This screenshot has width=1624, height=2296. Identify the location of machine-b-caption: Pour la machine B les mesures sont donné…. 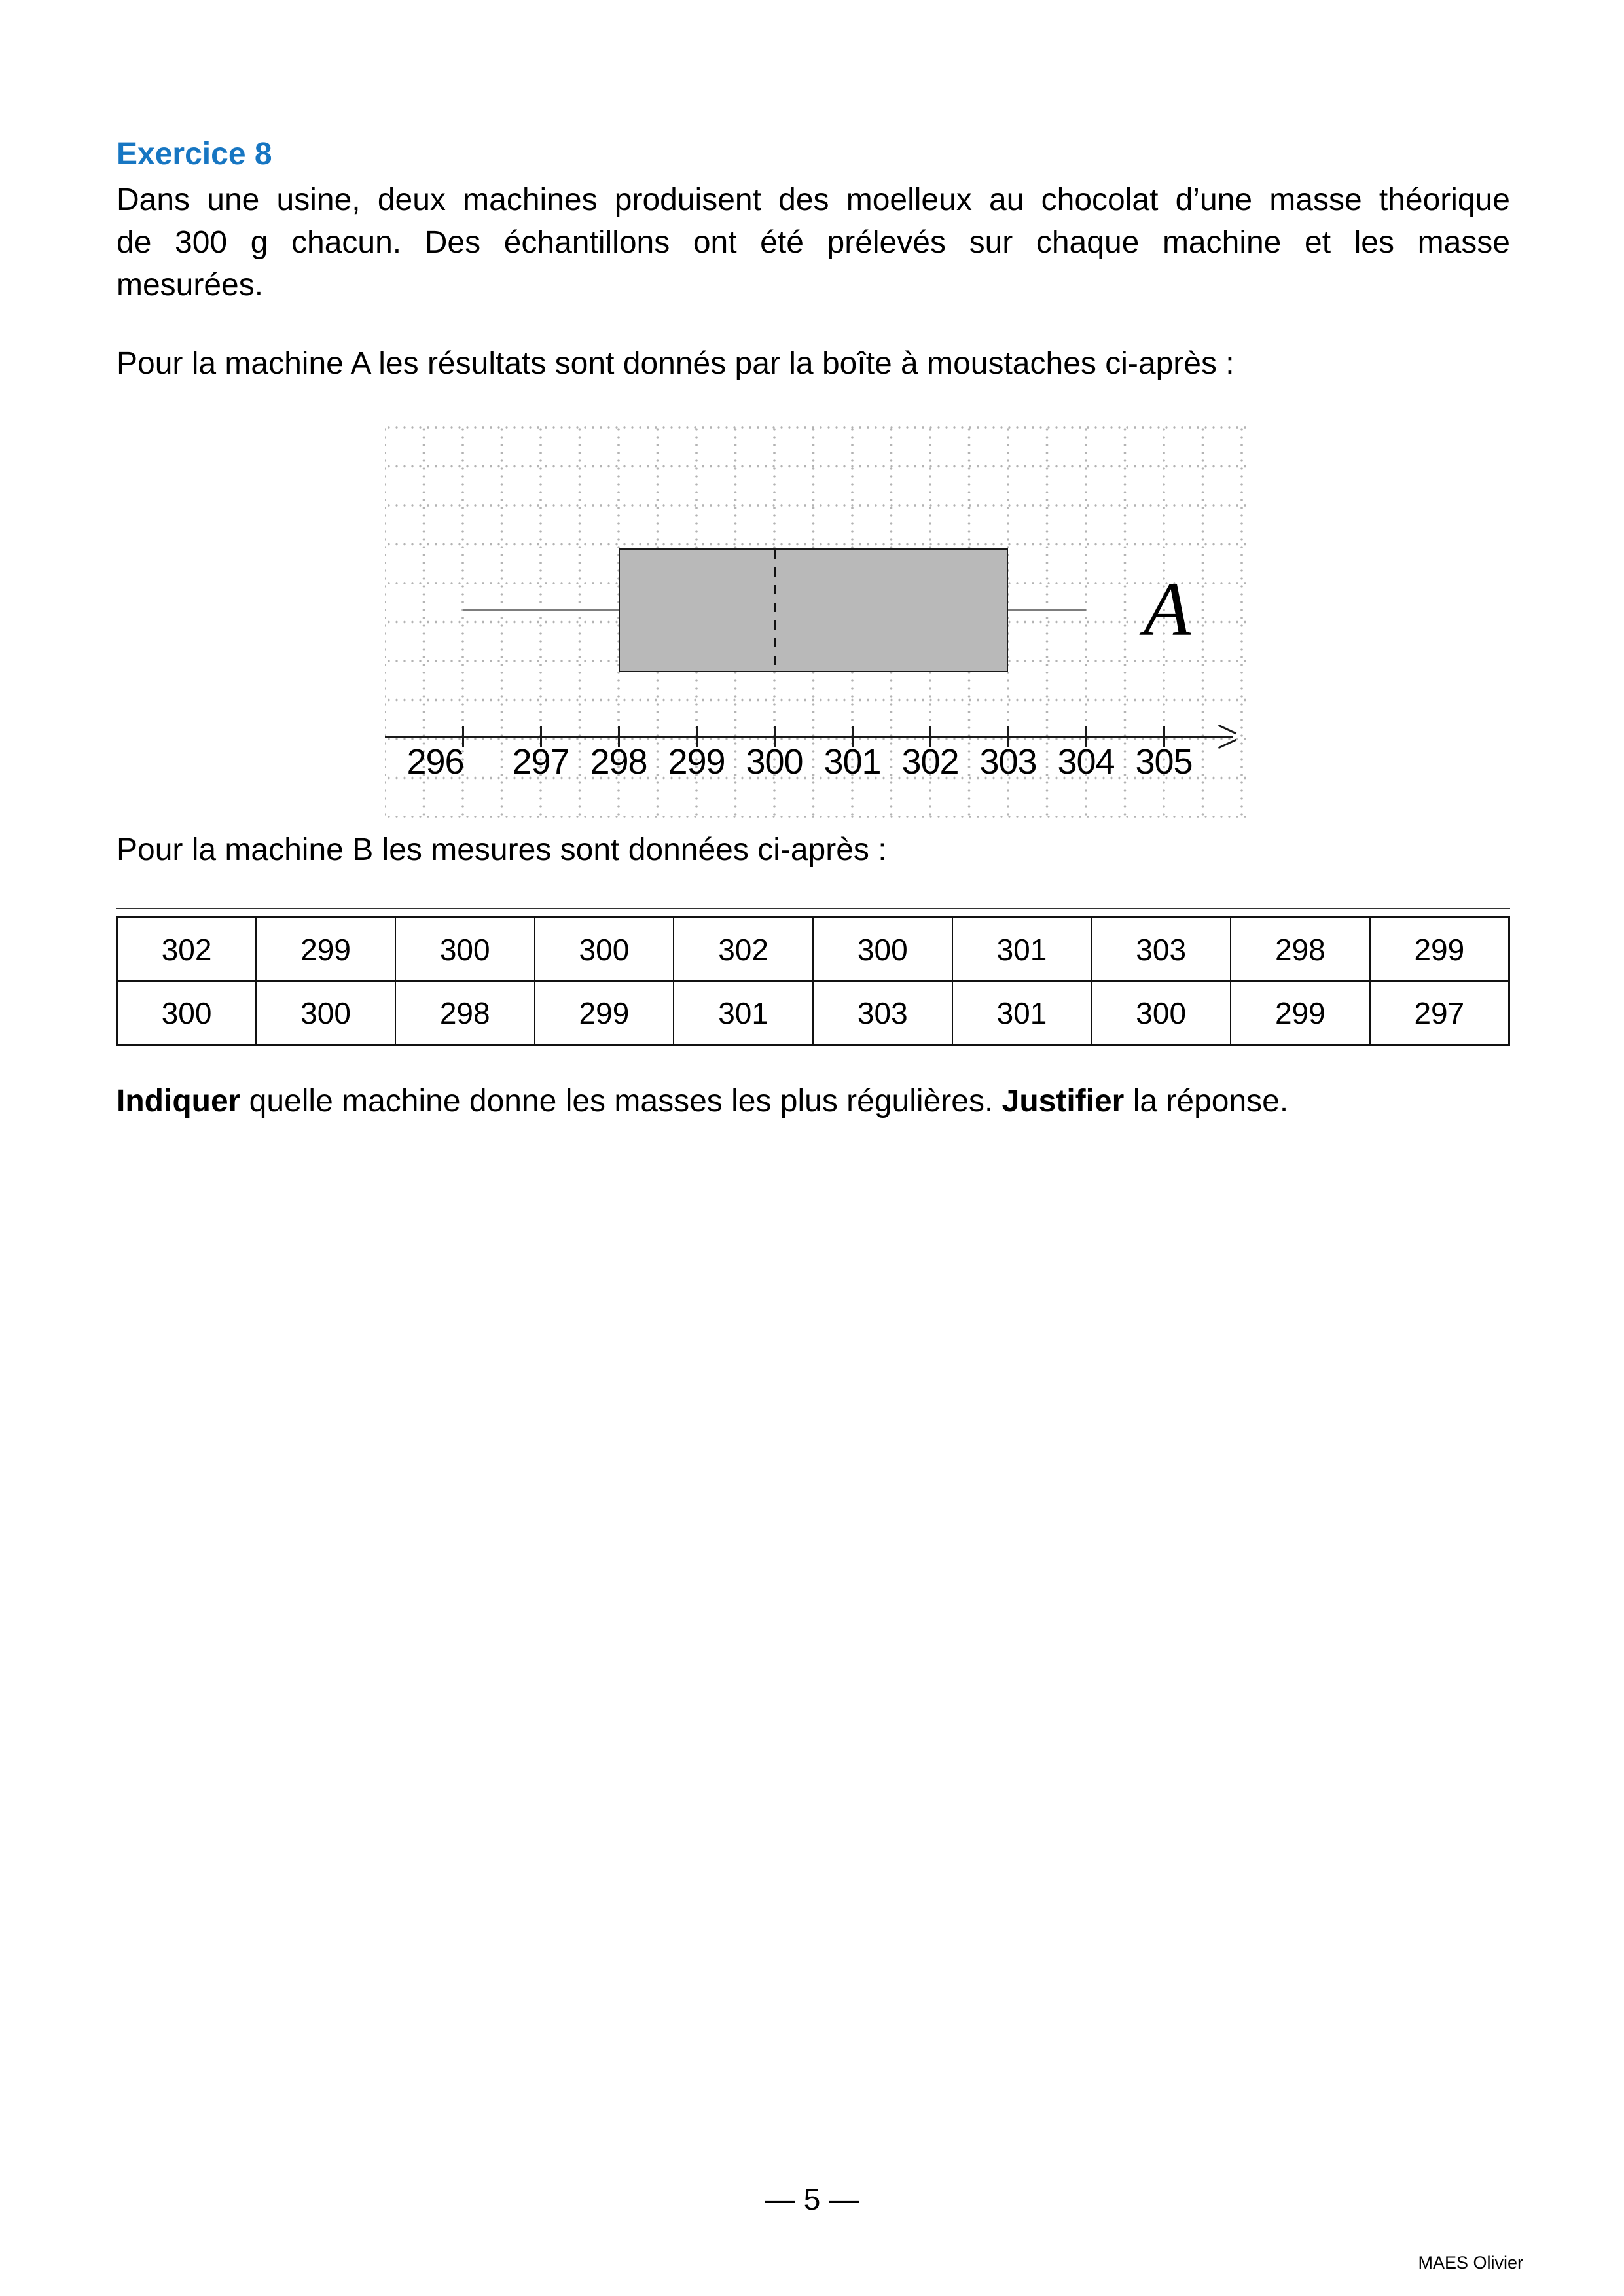
(502, 850).